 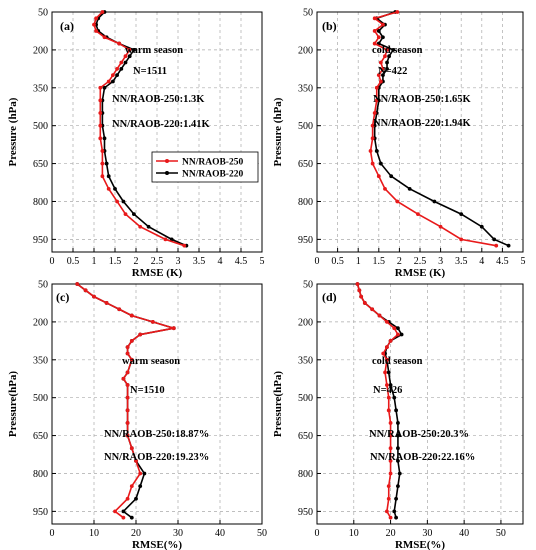 I want to click on x-tick-label: 2, so click(x=399, y=261).